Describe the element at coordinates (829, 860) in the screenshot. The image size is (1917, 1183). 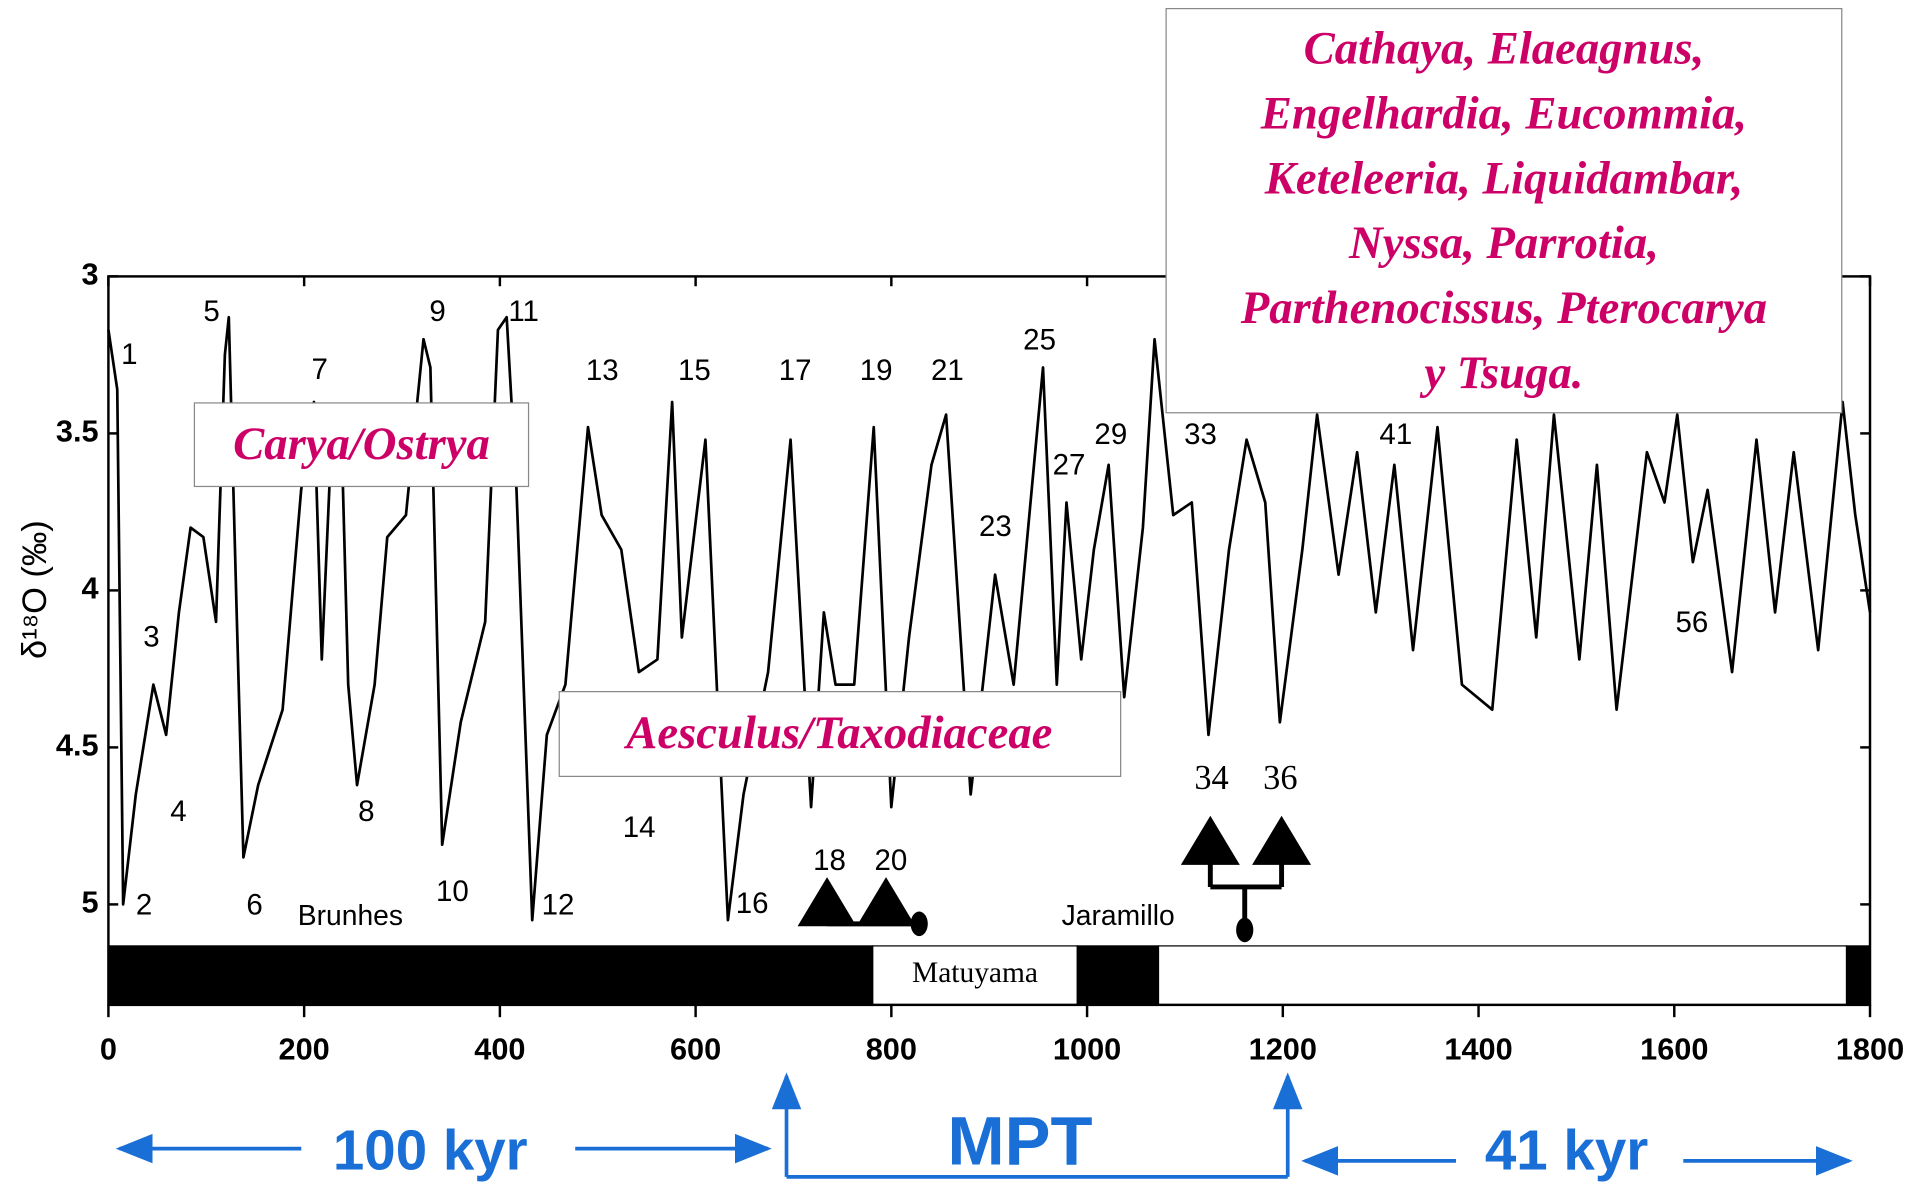
I see `bracket-label: 18` at that location.